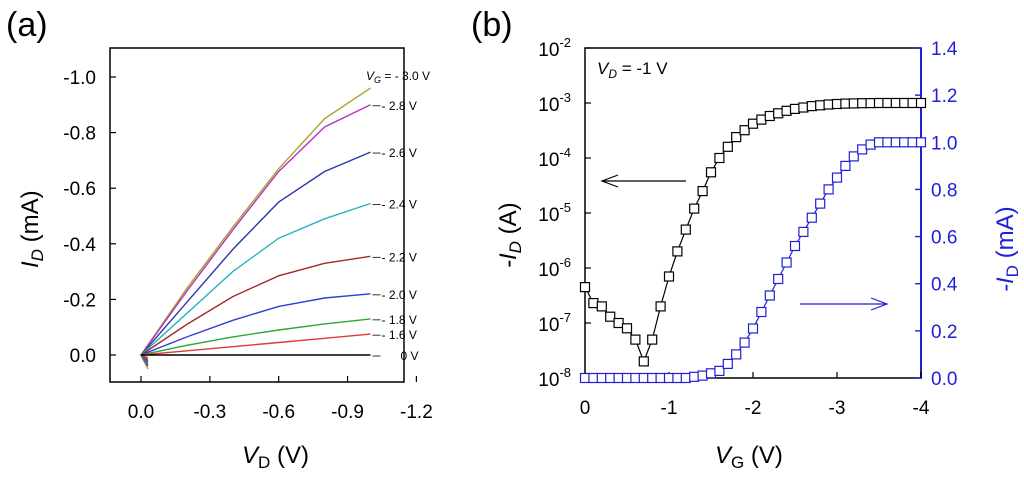  What do you see at coordinates (554, 268) in the screenshot?
I see `b-left-y-tick-label: 10⁻⁶` at bounding box center [554, 268].